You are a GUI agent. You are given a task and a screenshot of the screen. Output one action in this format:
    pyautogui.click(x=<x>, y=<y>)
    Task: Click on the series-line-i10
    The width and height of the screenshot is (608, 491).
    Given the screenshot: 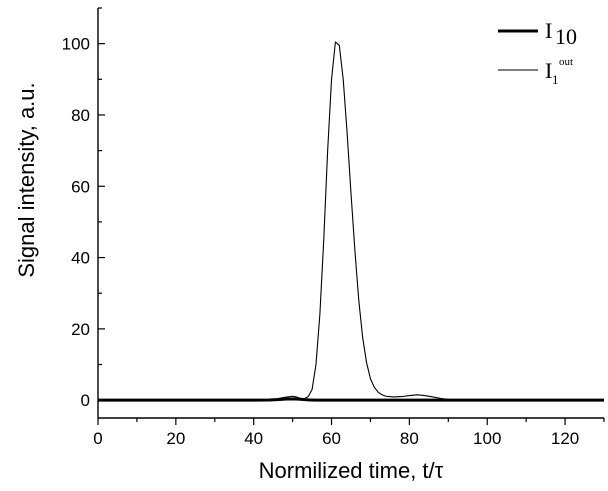 What is the action you would take?
    pyautogui.click(x=351, y=399)
    